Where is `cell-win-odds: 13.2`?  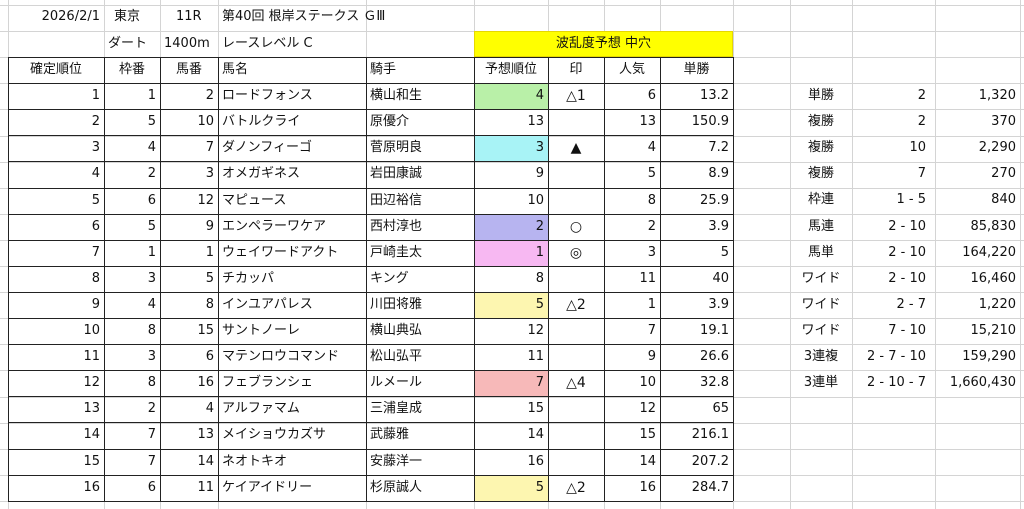 cell-win-odds: 13.2 is located at coordinates (714, 95).